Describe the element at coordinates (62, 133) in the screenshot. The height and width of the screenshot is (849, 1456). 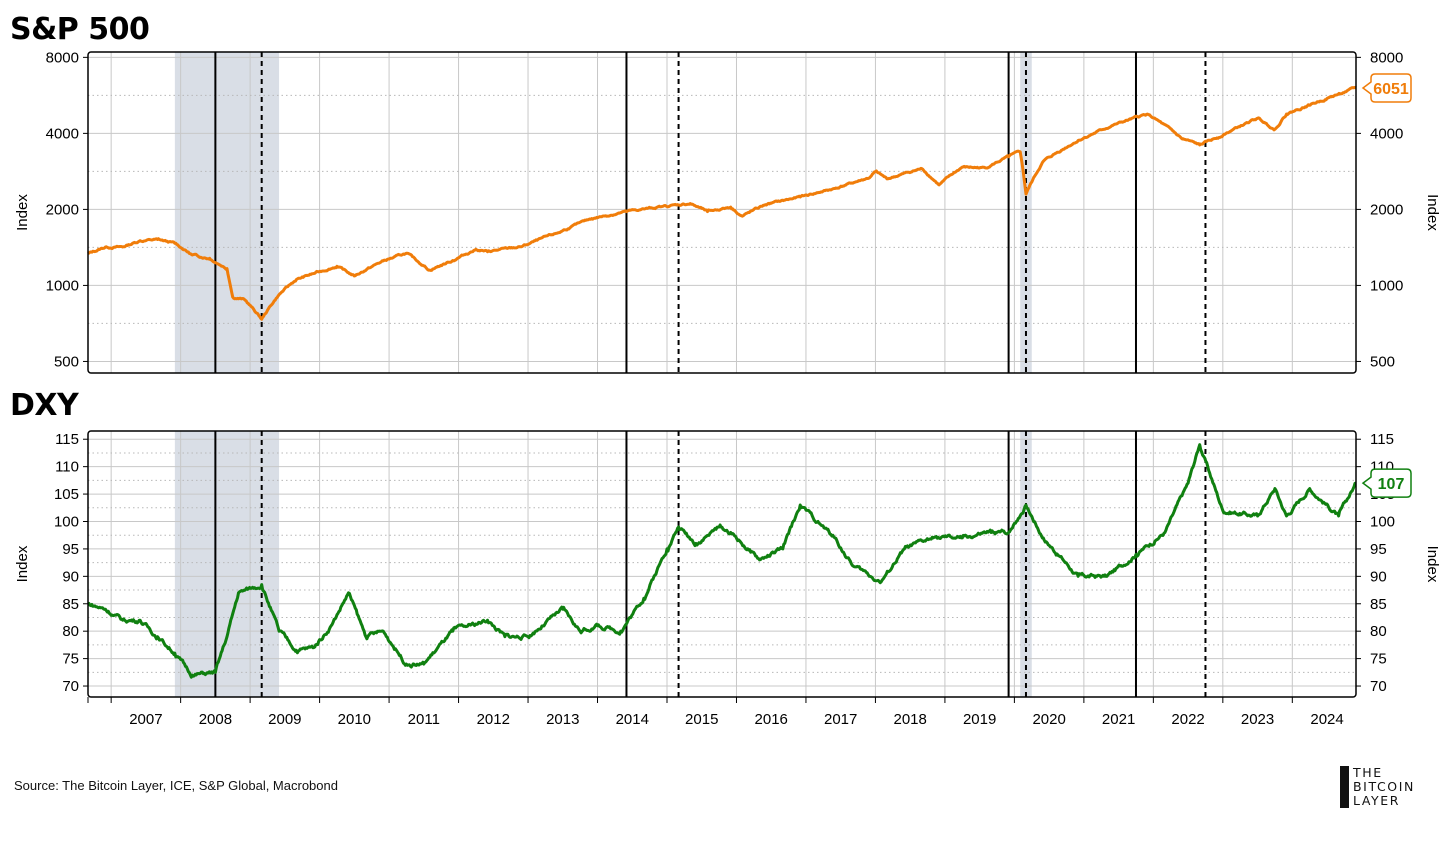
I see `sp500-y-tick-label-left: 4000` at that location.